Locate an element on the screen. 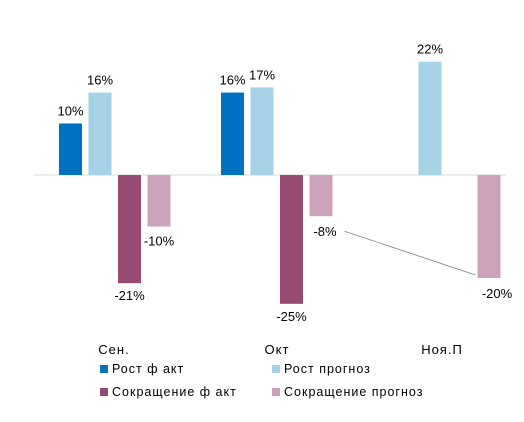 This screenshot has width=524, height=422. category-label-oct: Окт is located at coordinates (277, 349).